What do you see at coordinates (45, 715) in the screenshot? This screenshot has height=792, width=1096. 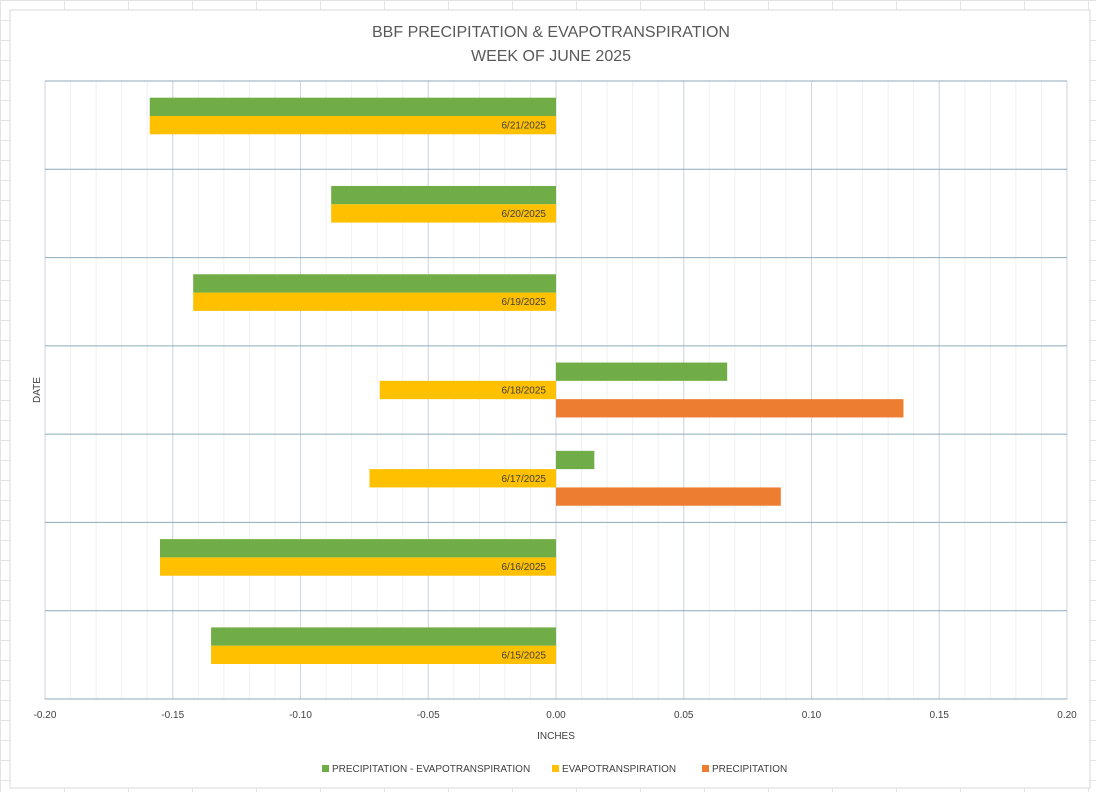 I see `x-tick-label: -0.20` at bounding box center [45, 715].